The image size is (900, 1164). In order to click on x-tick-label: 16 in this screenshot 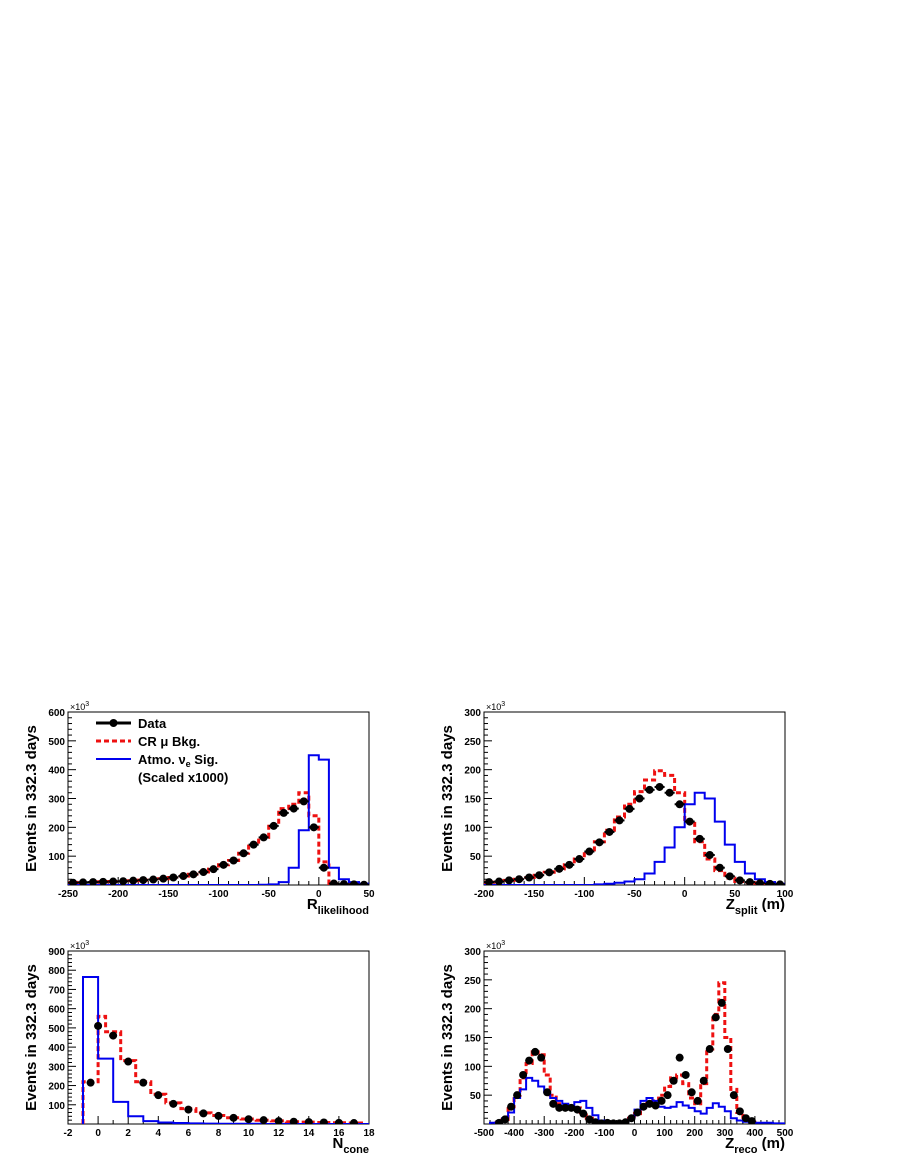, I will do `click(339, 1133)`.